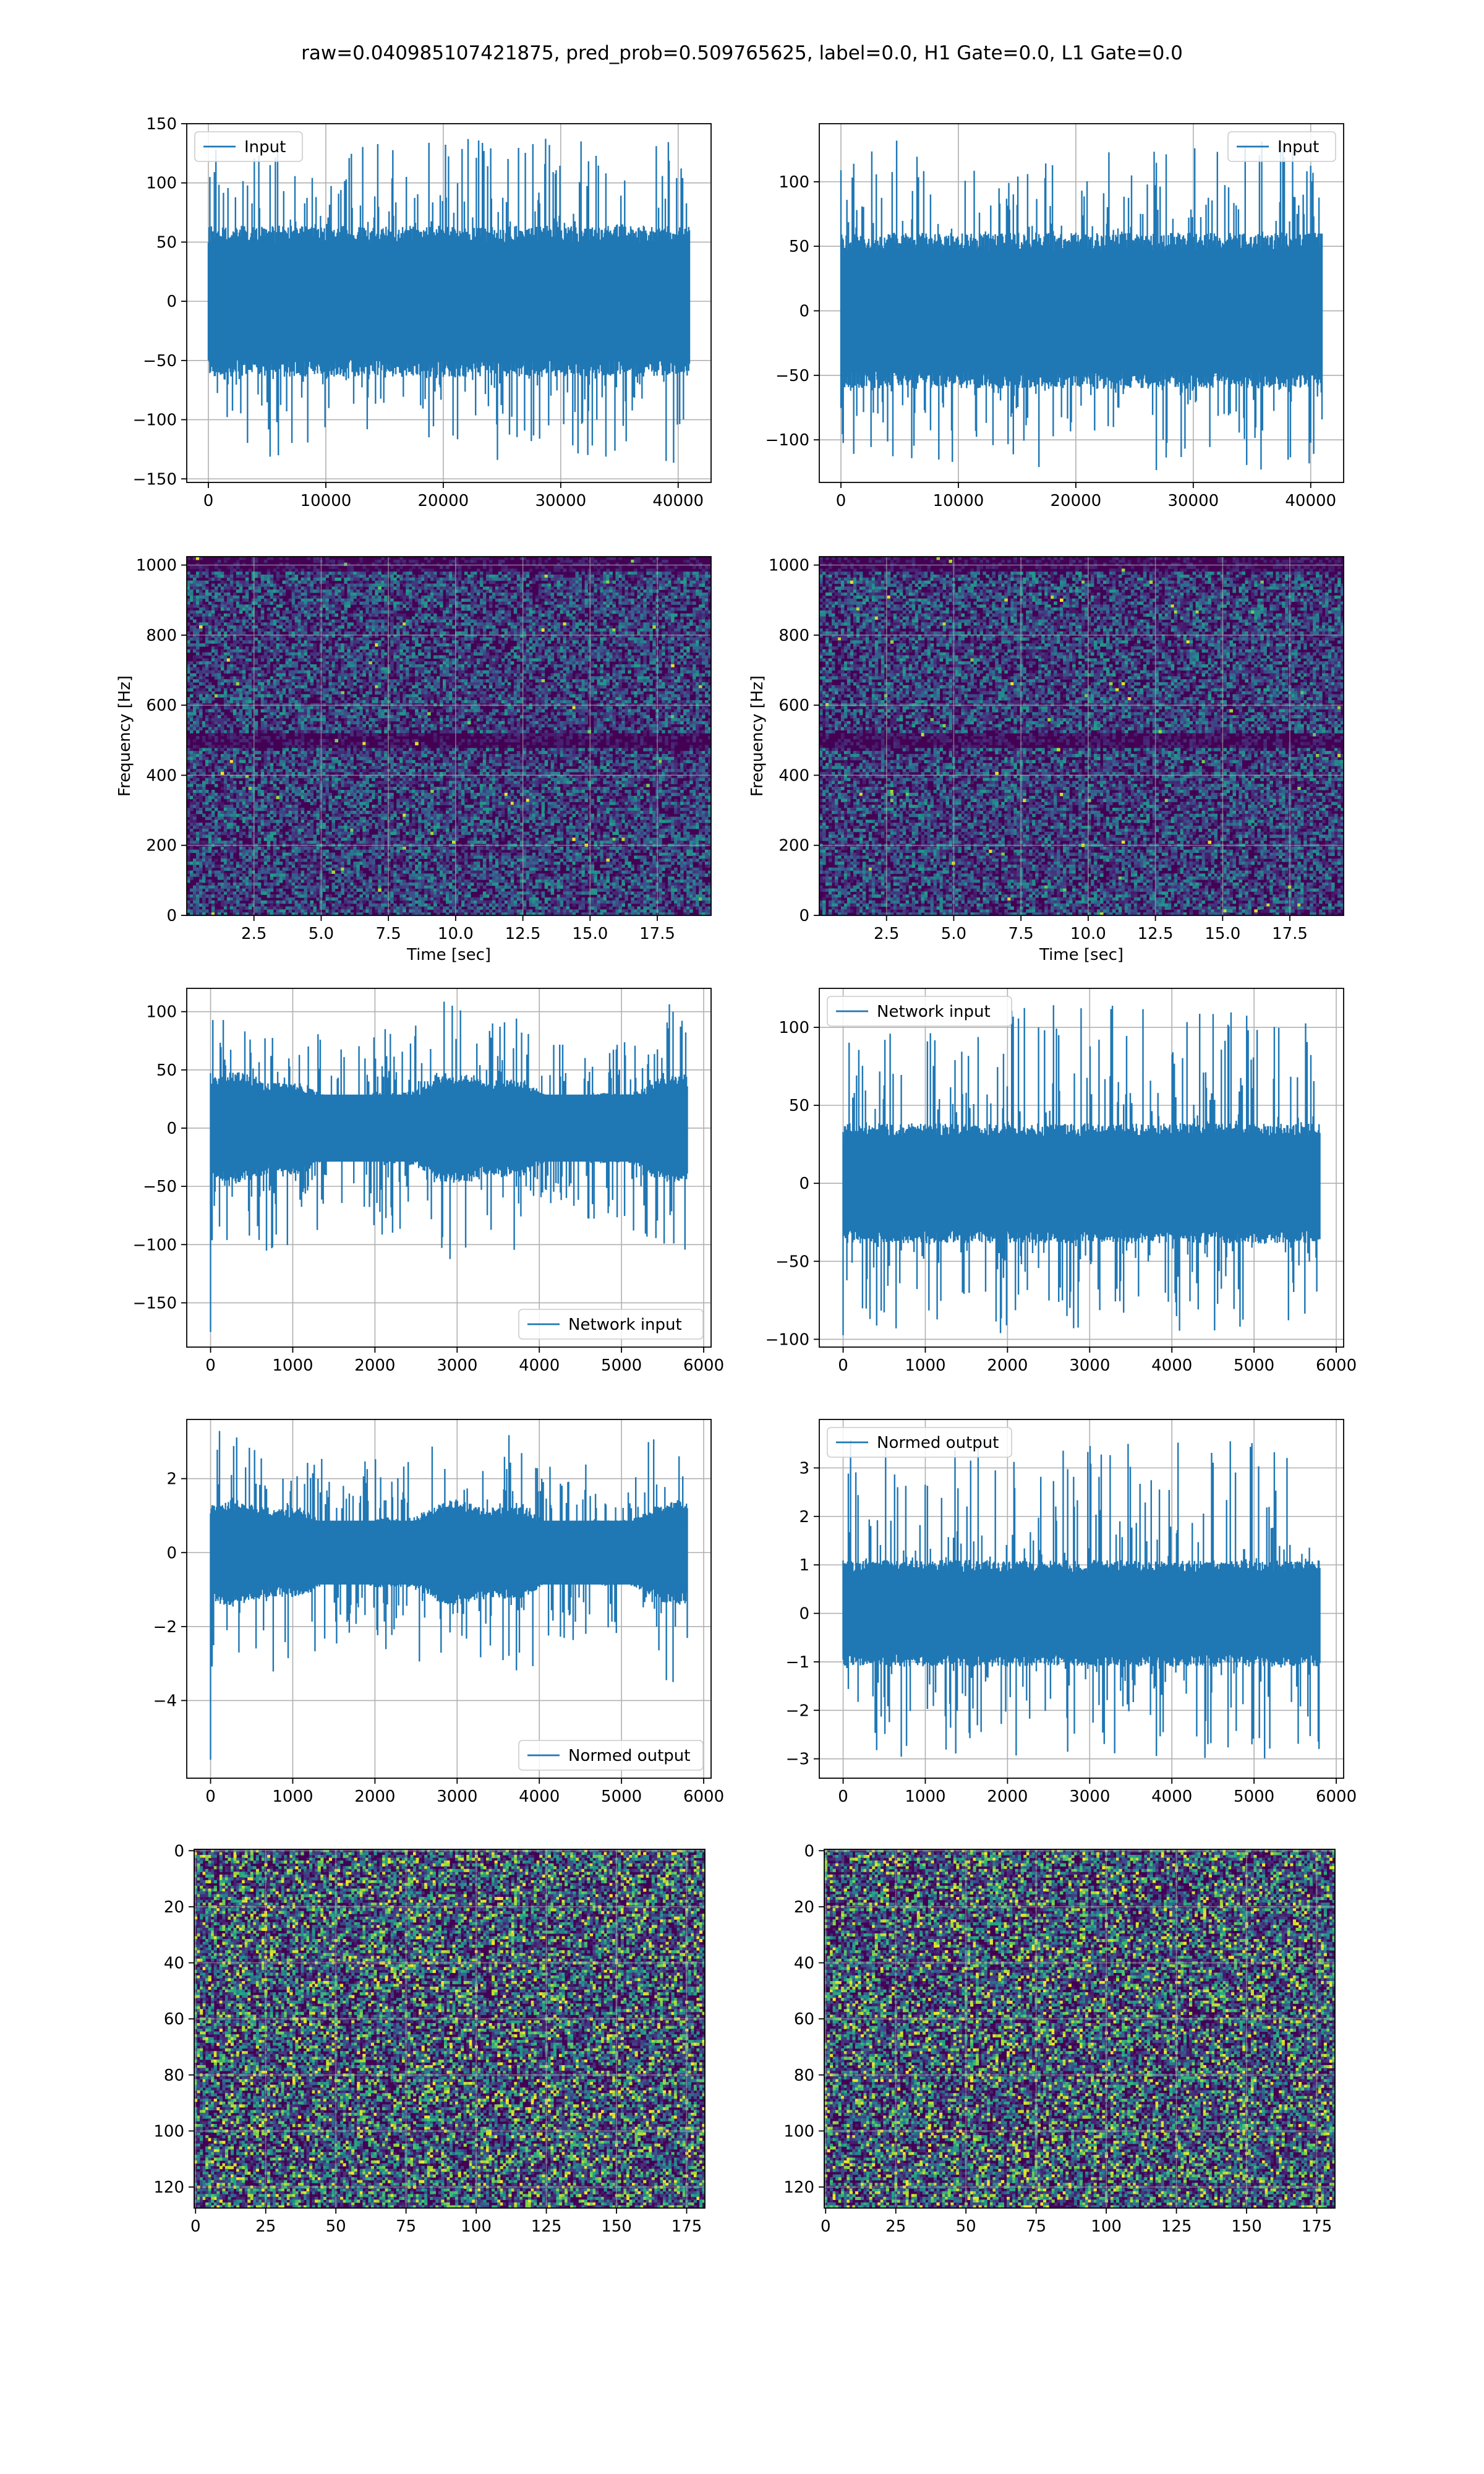 This screenshot has height=2474, width=1484. What do you see at coordinates (1176, 2226) in the screenshot?
I see `x-tick-label: 125` at bounding box center [1176, 2226].